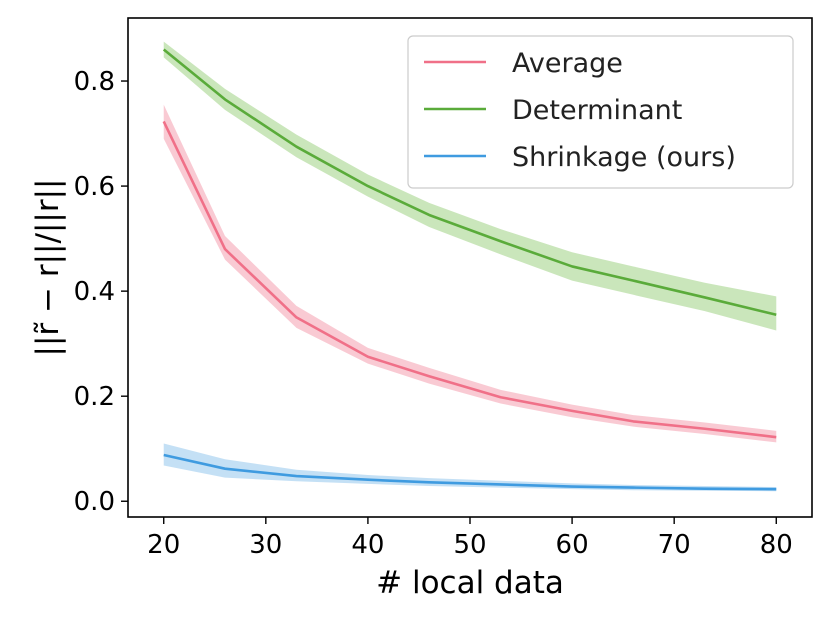 The height and width of the screenshot is (623, 830). I want to click on x-axis-label: # local data, so click(470, 583).